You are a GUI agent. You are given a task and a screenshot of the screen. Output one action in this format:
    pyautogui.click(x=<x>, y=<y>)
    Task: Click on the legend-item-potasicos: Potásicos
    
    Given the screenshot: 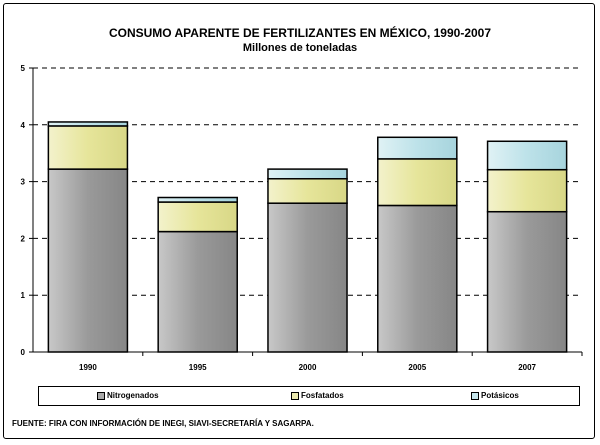 What is the action you would take?
    pyautogui.click(x=495, y=395)
    